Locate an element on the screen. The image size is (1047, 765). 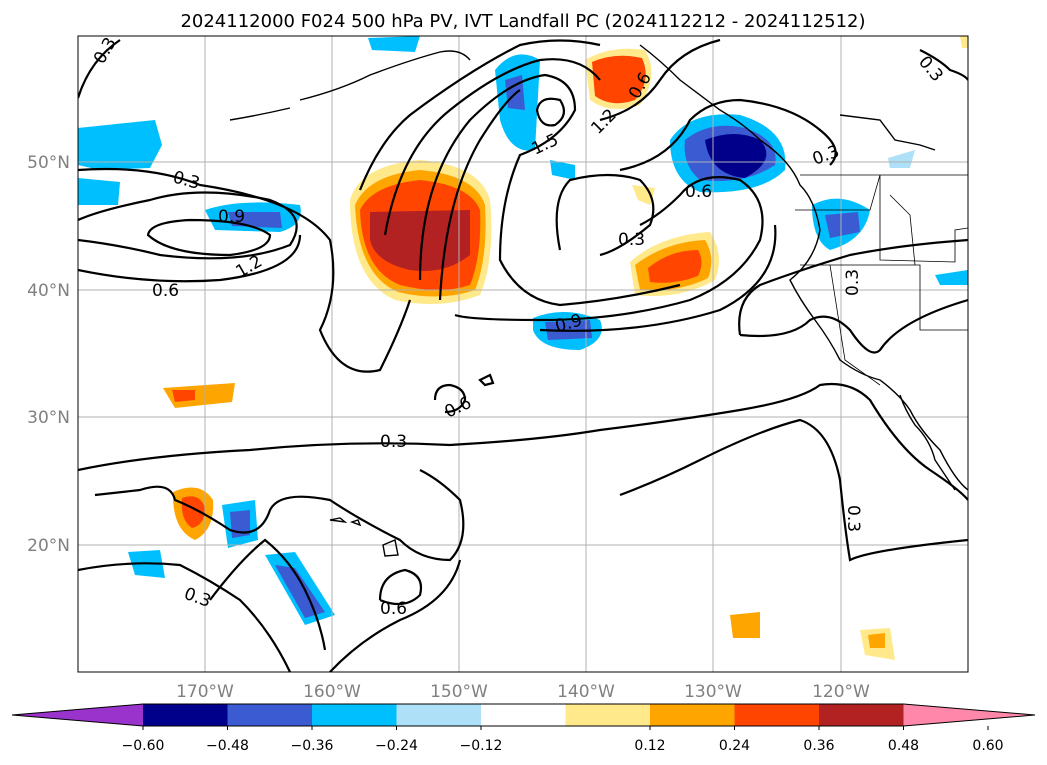
colorbar-tick-label: 0.60 is located at coordinates (987, 746).